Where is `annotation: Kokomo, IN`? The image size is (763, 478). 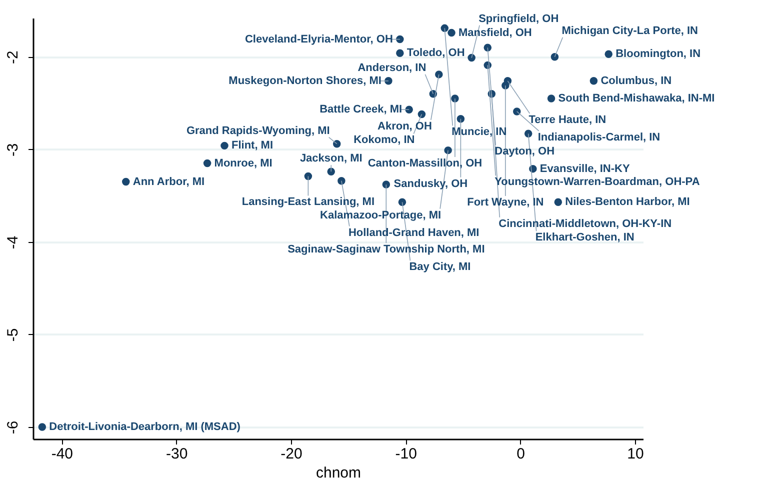 annotation: Kokomo, IN is located at coordinates (384, 140).